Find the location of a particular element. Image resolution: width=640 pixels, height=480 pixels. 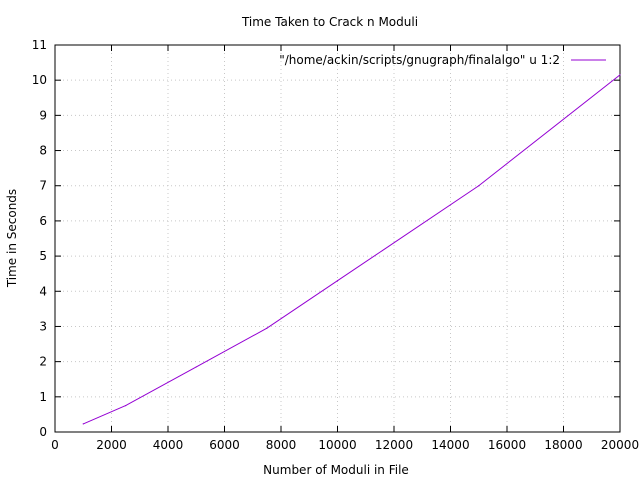

x-tick-label: 4000 is located at coordinates (168, 445).